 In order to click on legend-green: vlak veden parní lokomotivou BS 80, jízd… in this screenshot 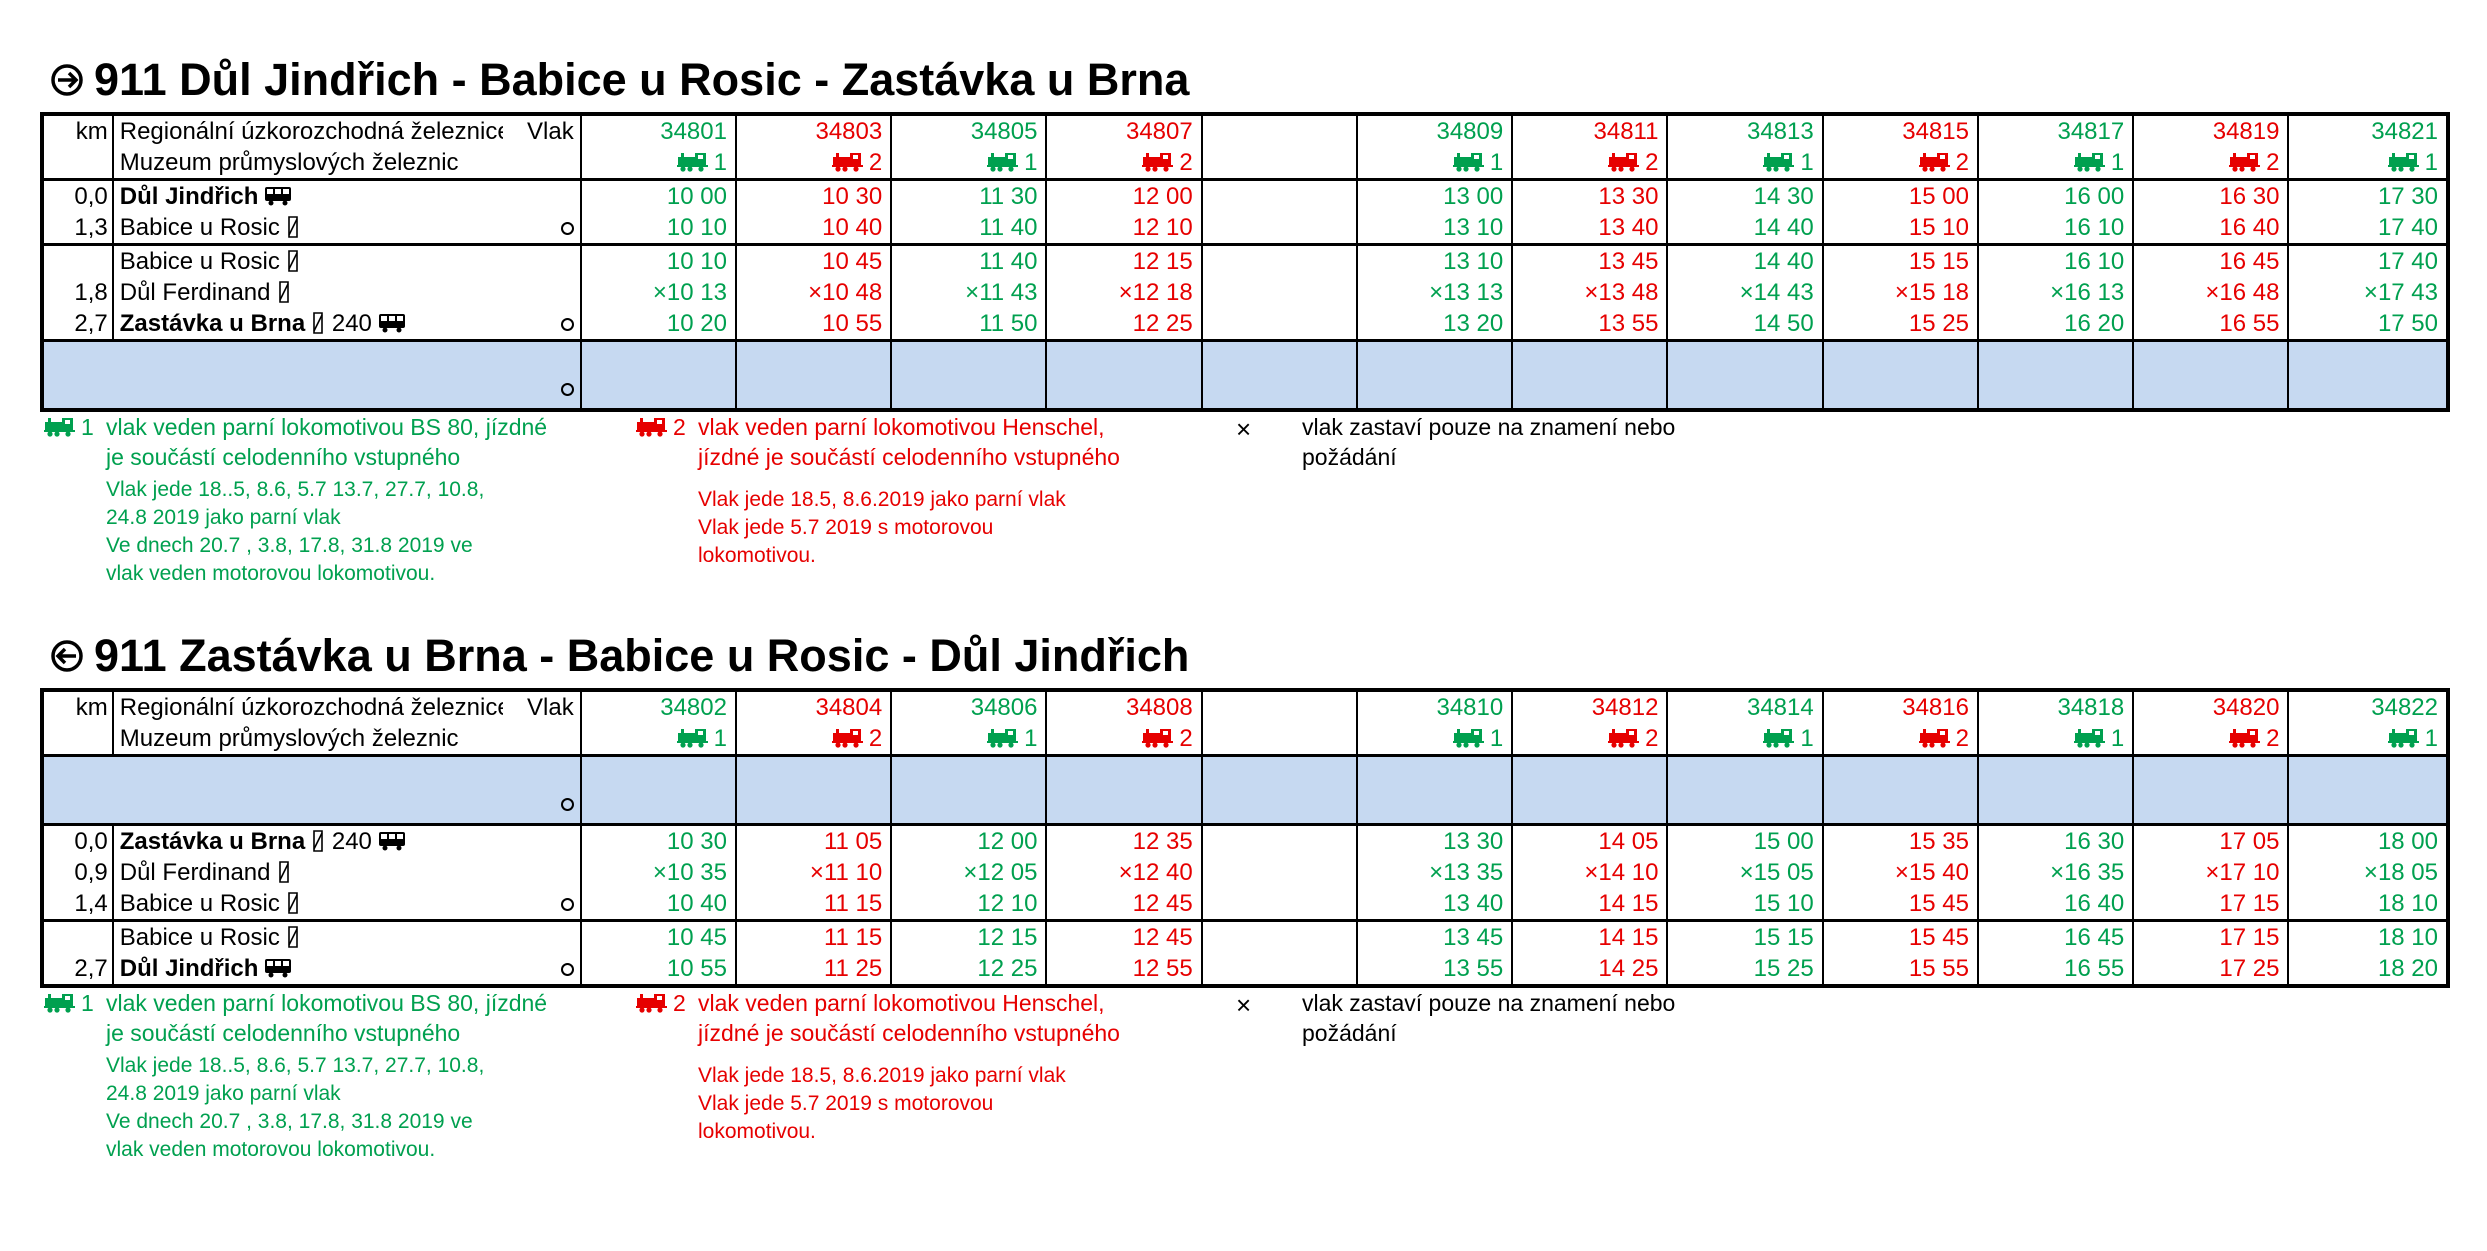, I will do `click(327, 499)`.